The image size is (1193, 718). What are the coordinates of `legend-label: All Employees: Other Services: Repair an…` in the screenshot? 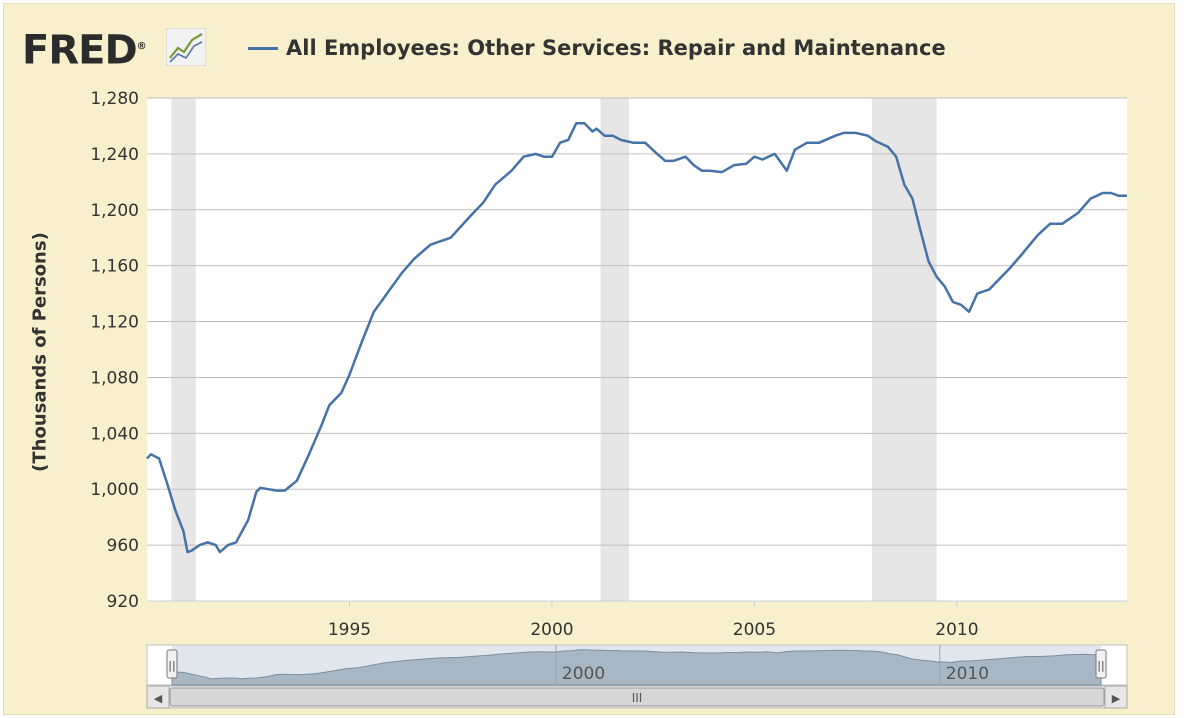 It's located at (616, 48).